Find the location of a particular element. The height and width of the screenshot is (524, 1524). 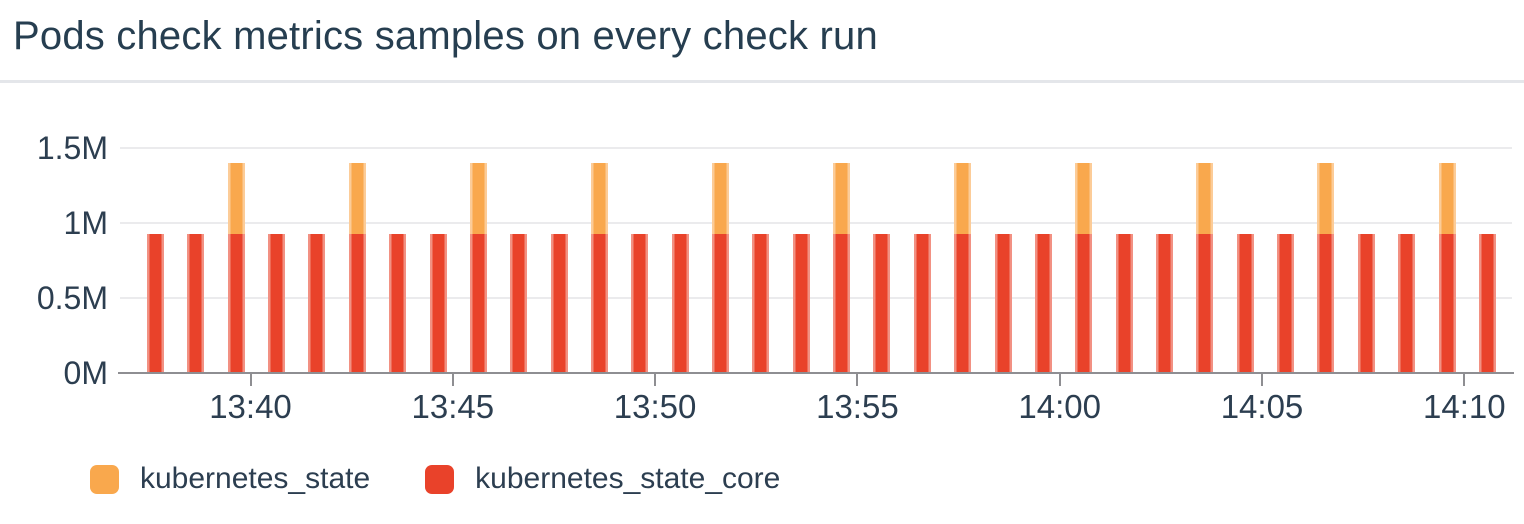

chart-legend: kubernetes_state kubernetes_state_core is located at coordinates (435, 479).